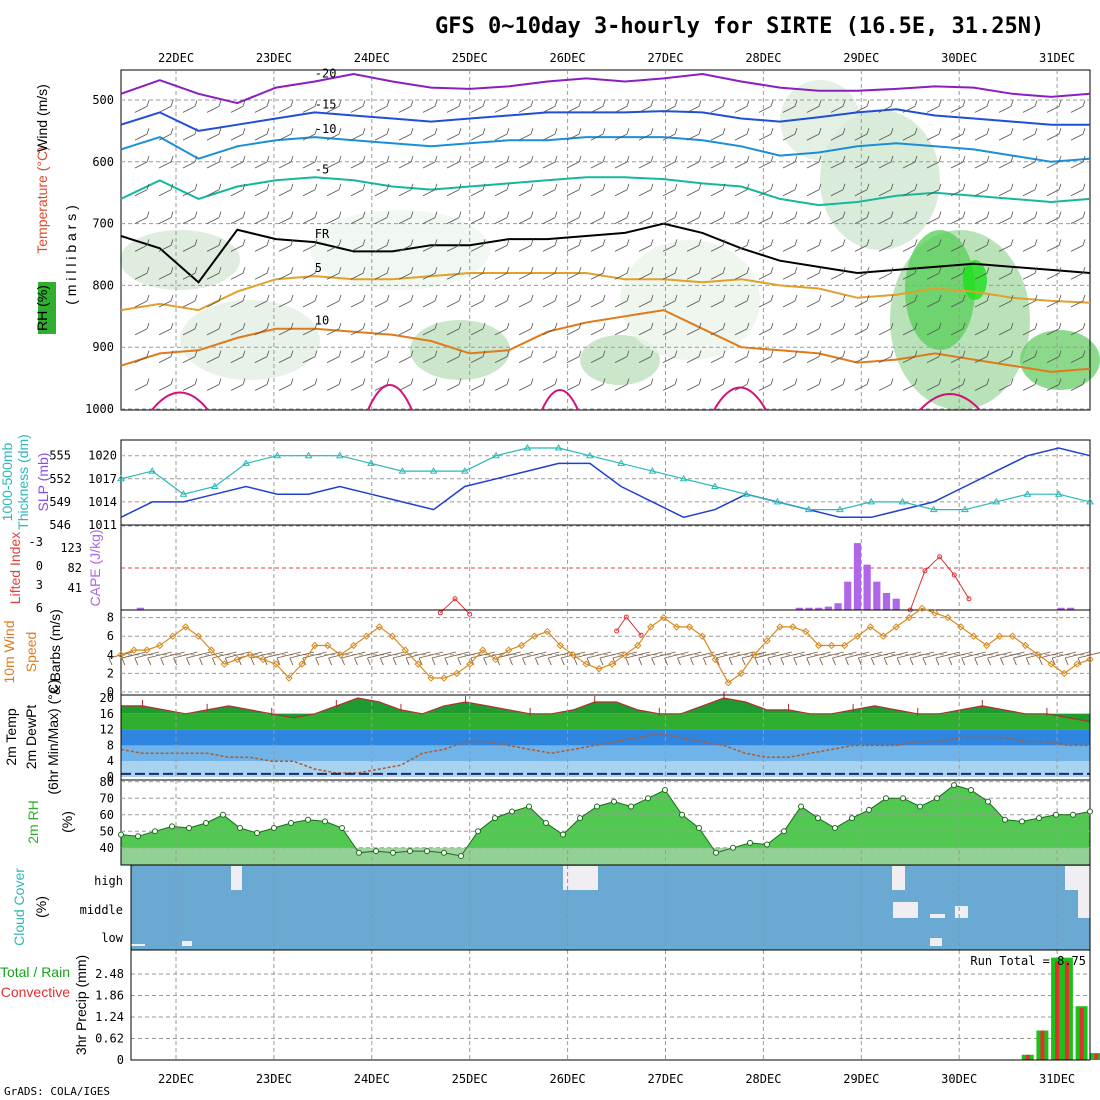 This screenshot has width=1100, height=1100. Describe the element at coordinates (107, 831) in the screenshot. I see `rh-tick-label: 50` at that location.